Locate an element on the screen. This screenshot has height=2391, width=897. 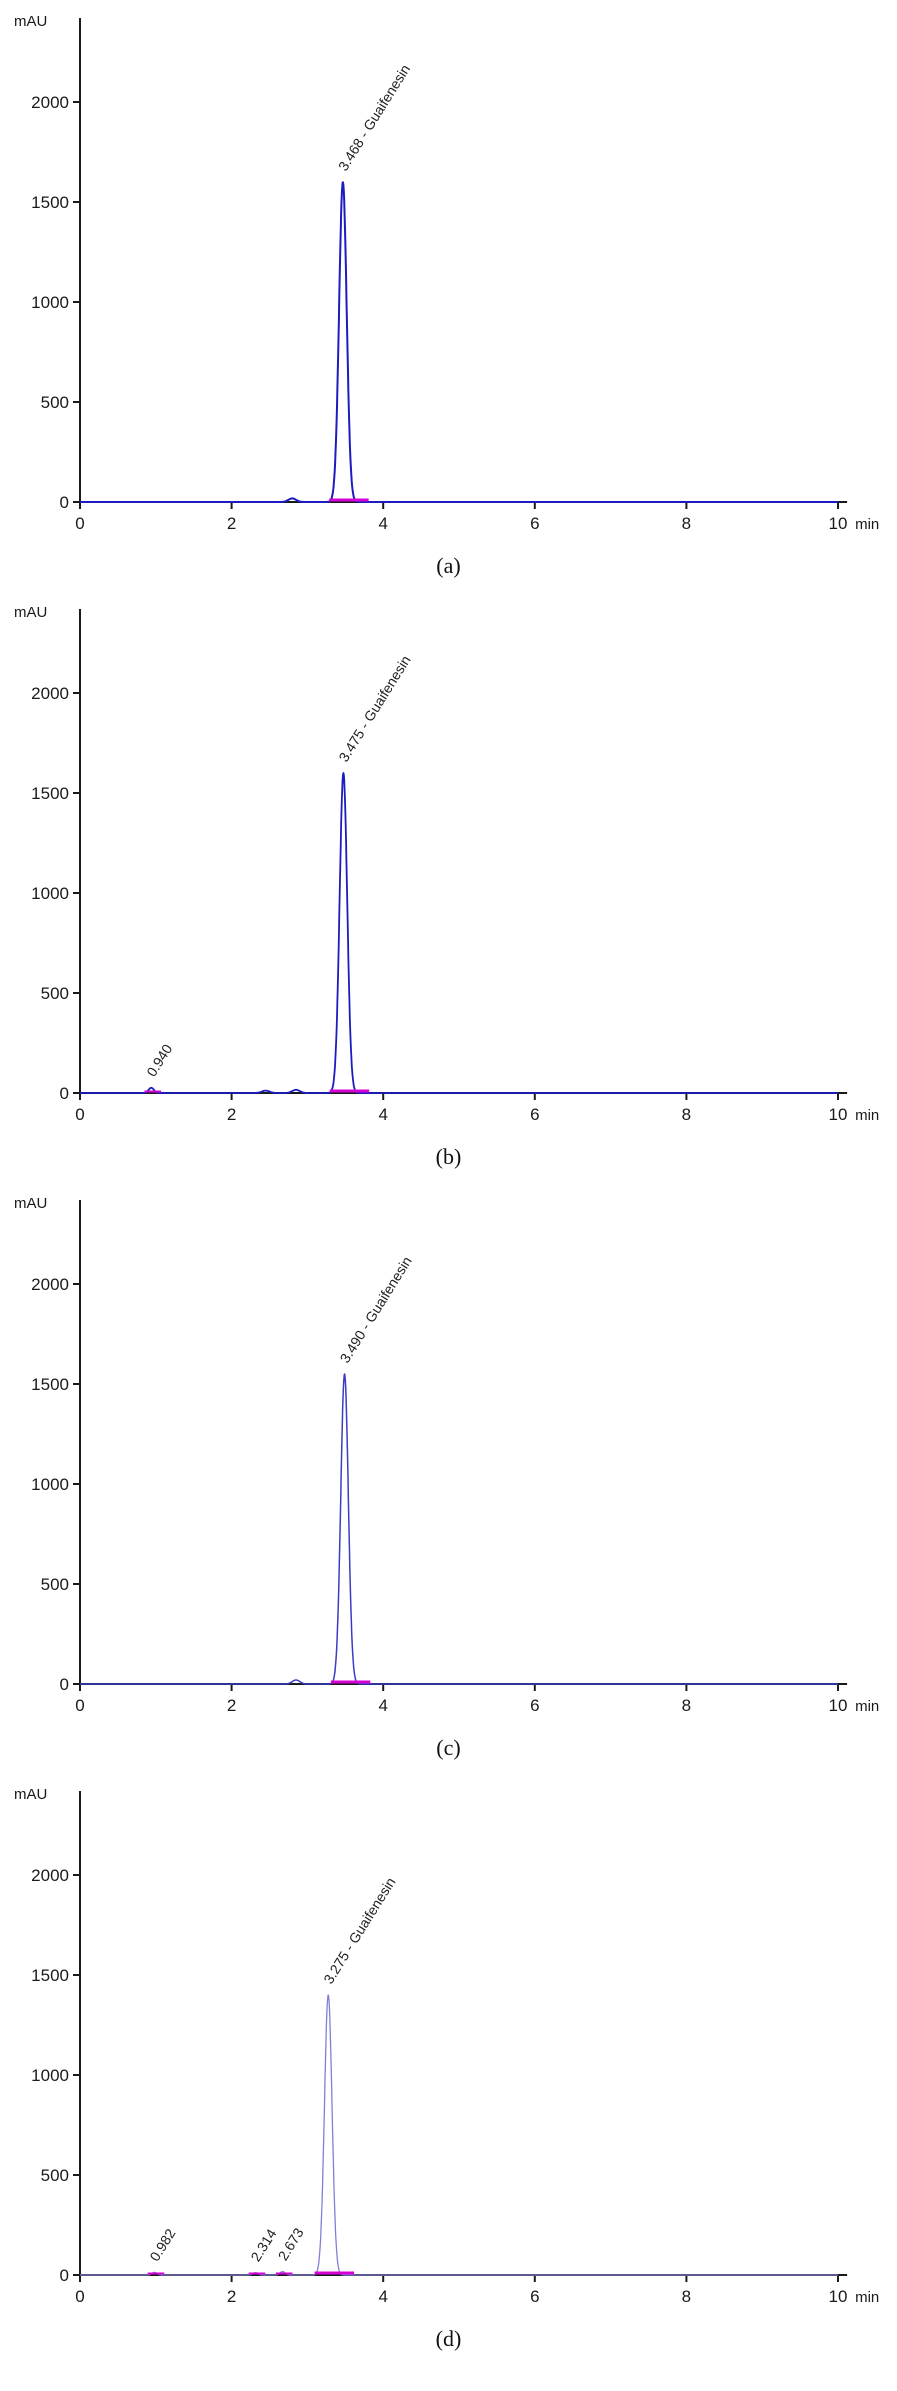
panel-caption-b: (b) is located at coordinates (448, 1156).